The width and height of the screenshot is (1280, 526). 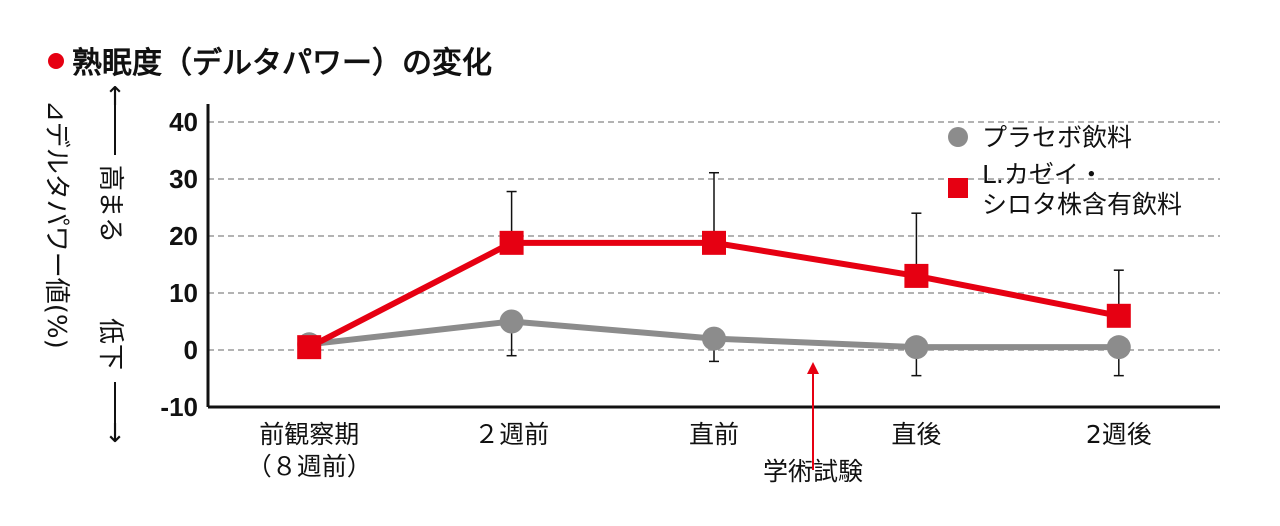 I want to click on y-up-arrow-icon: ↑, so click(x=115, y=97).